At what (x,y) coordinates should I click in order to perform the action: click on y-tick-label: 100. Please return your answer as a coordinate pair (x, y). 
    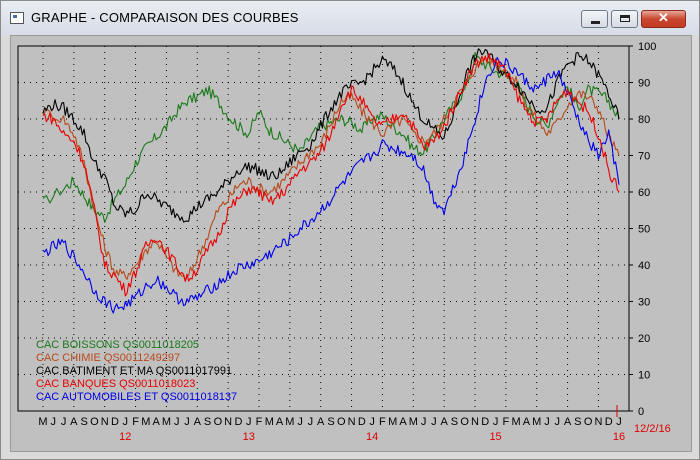
    Looking at the image, I should click on (647, 47).